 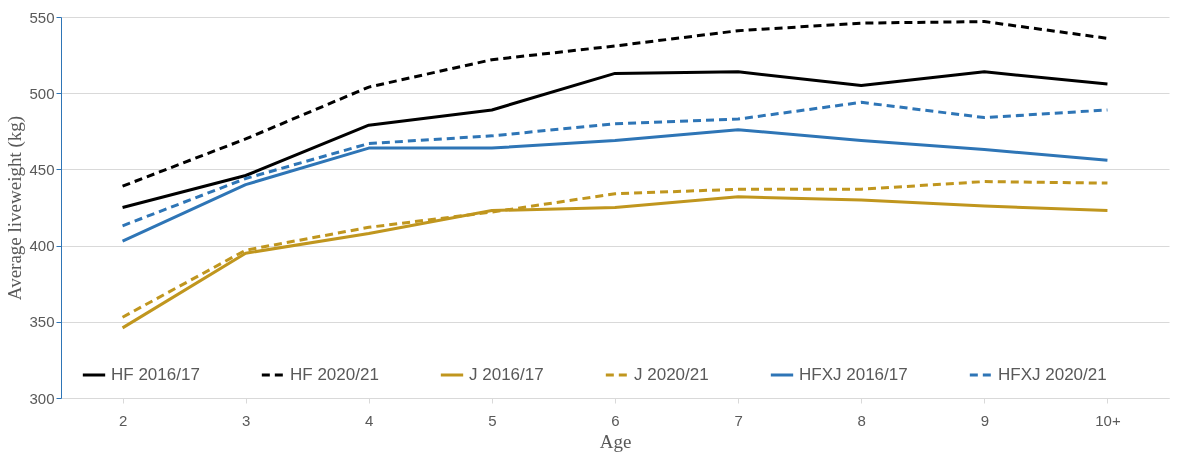 What do you see at coordinates (334, 374) in the screenshot?
I see `legend-label: HF 2020/21` at bounding box center [334, 374].